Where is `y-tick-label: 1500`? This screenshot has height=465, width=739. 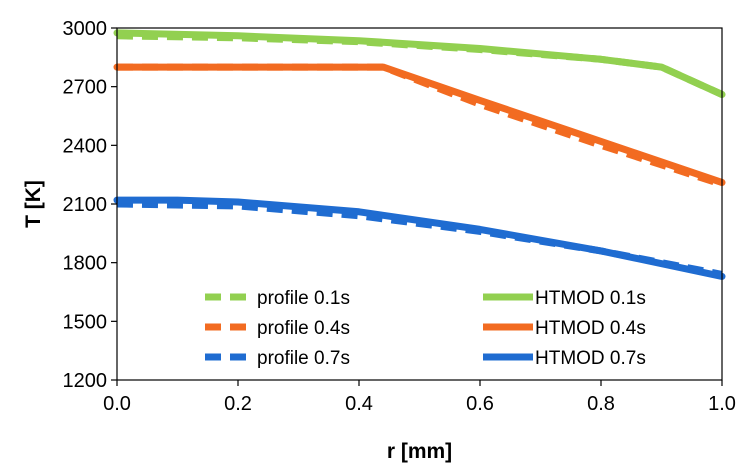
y-tick-label: 1500 is located at coordinates (85, 322).